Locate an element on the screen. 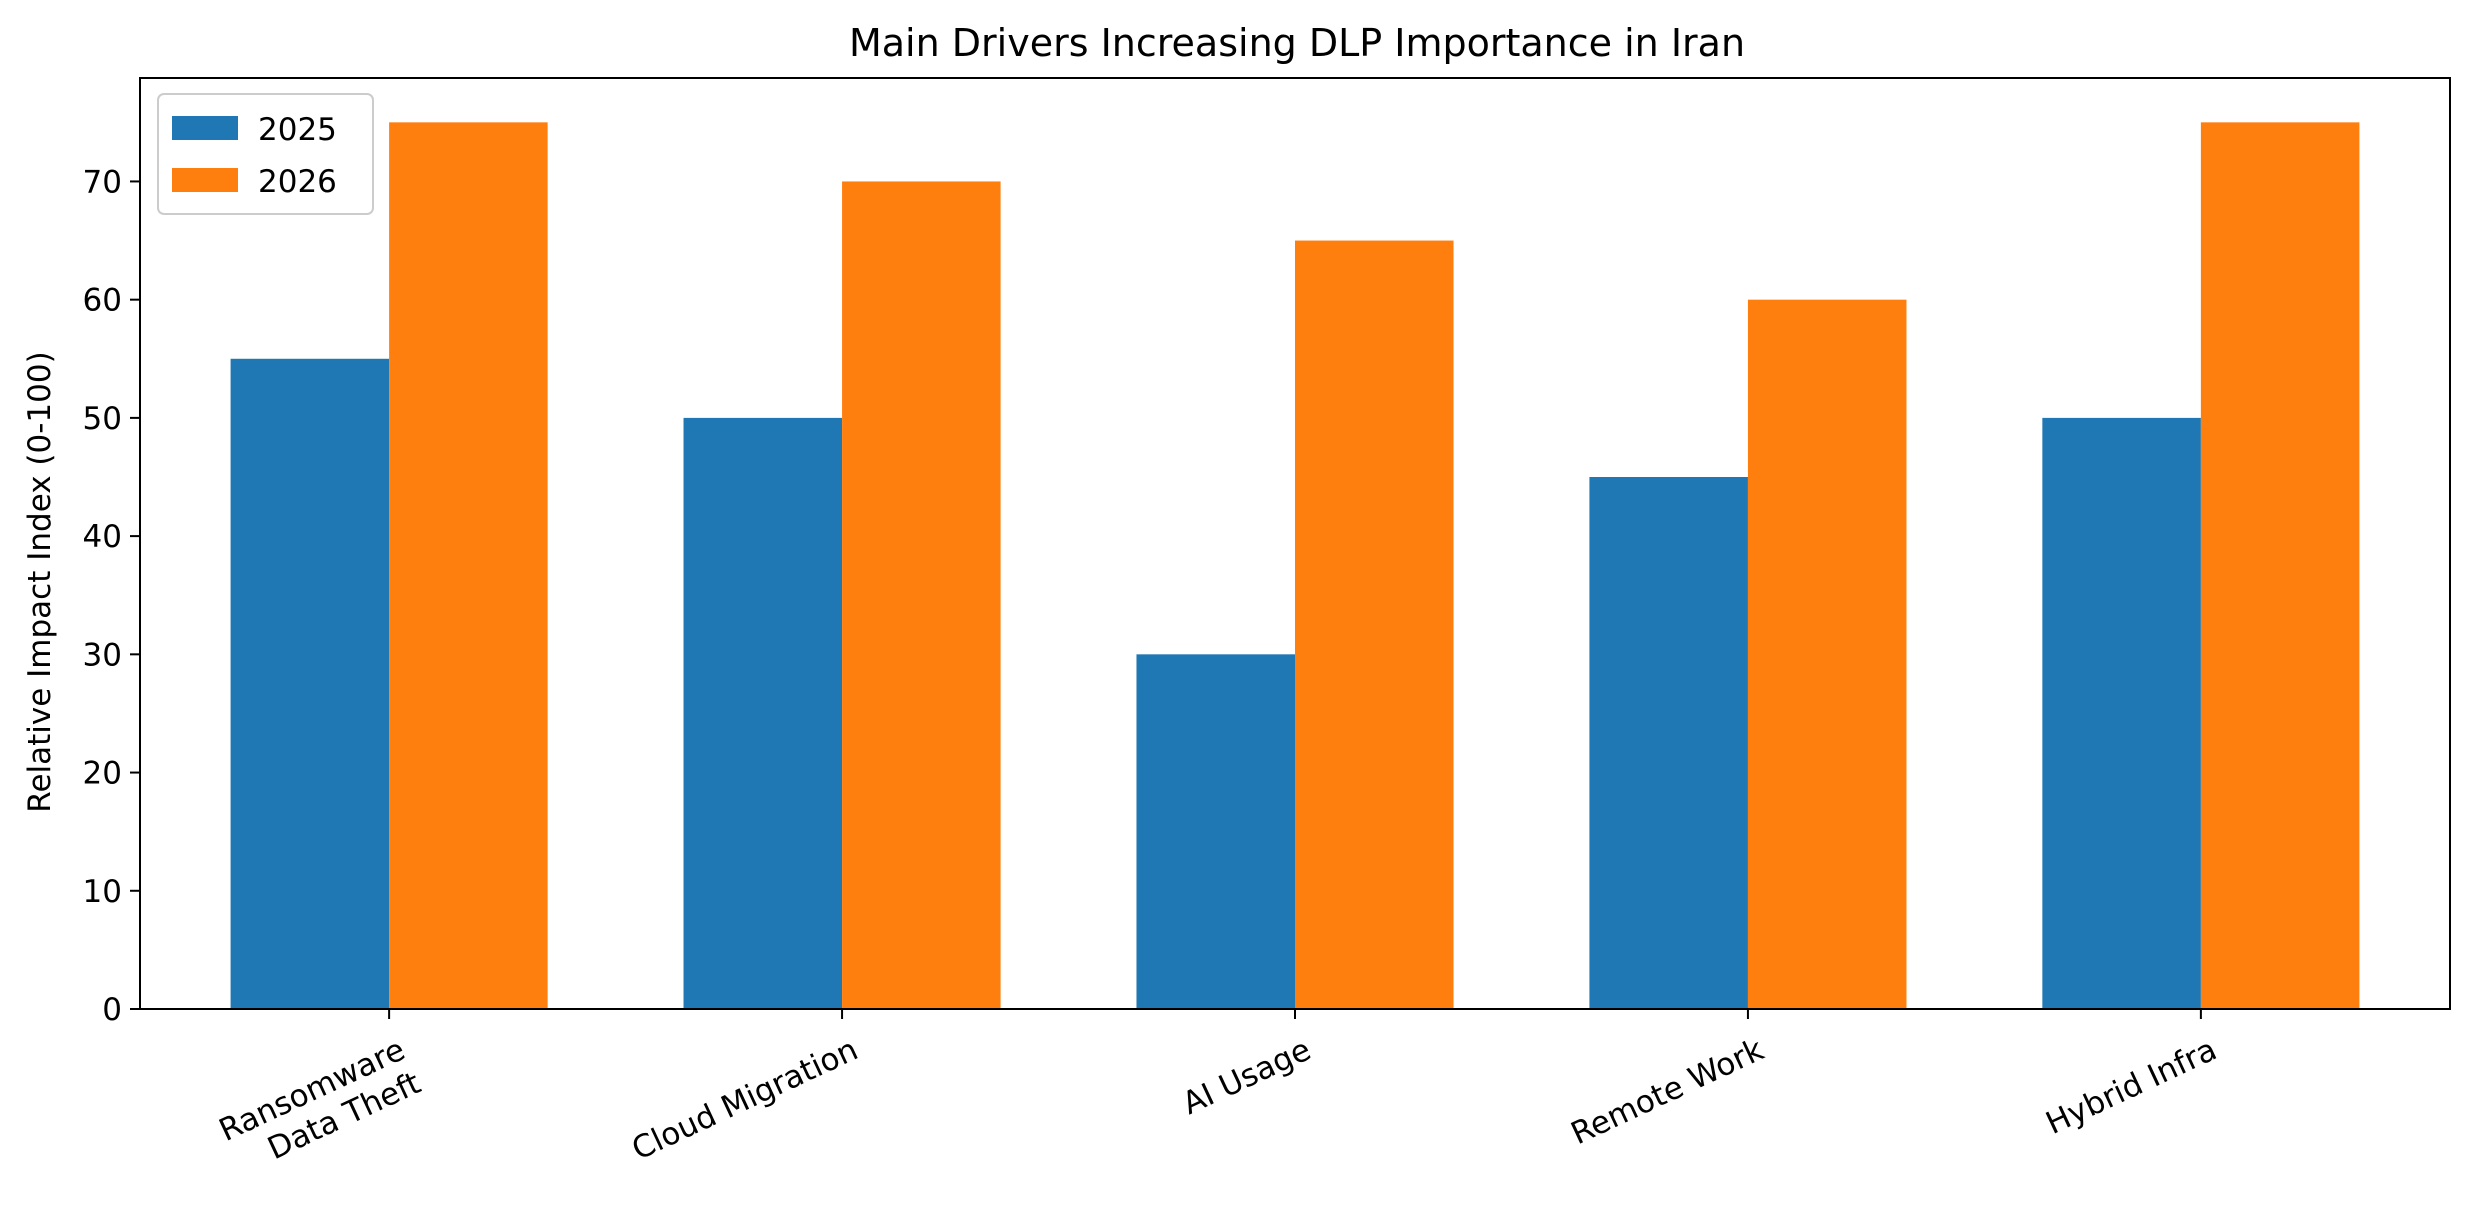  y-tick-label-30: 30 is located at coordinates (102, 655).